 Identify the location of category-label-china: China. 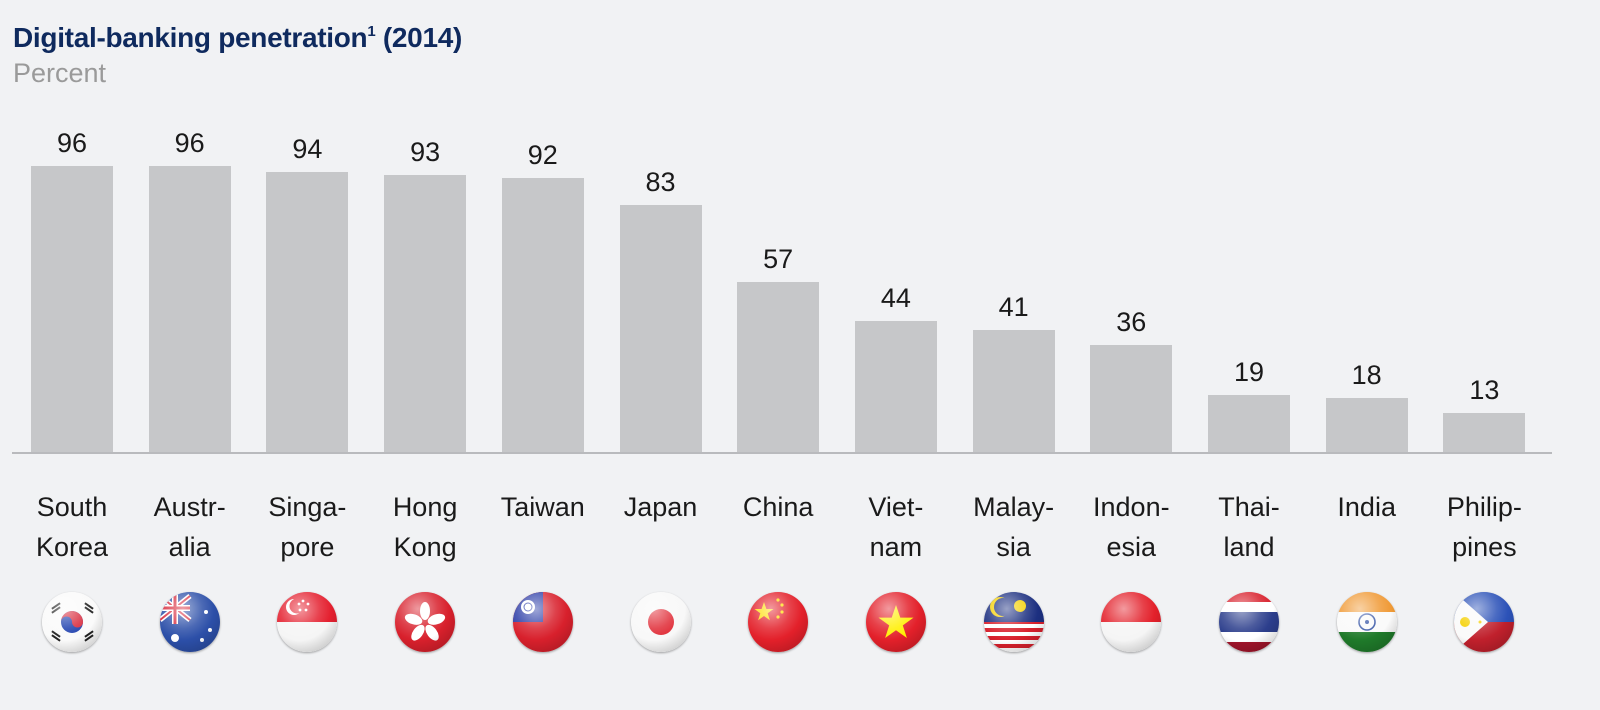
(778, 507).